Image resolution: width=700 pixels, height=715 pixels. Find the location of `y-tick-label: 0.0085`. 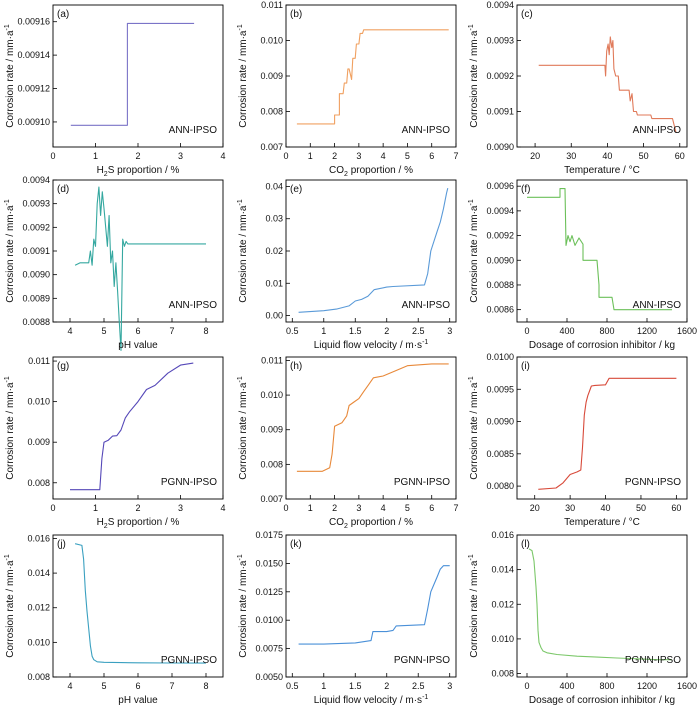

y-tick-label: 0.0085 is located at coordinates (500, 454).